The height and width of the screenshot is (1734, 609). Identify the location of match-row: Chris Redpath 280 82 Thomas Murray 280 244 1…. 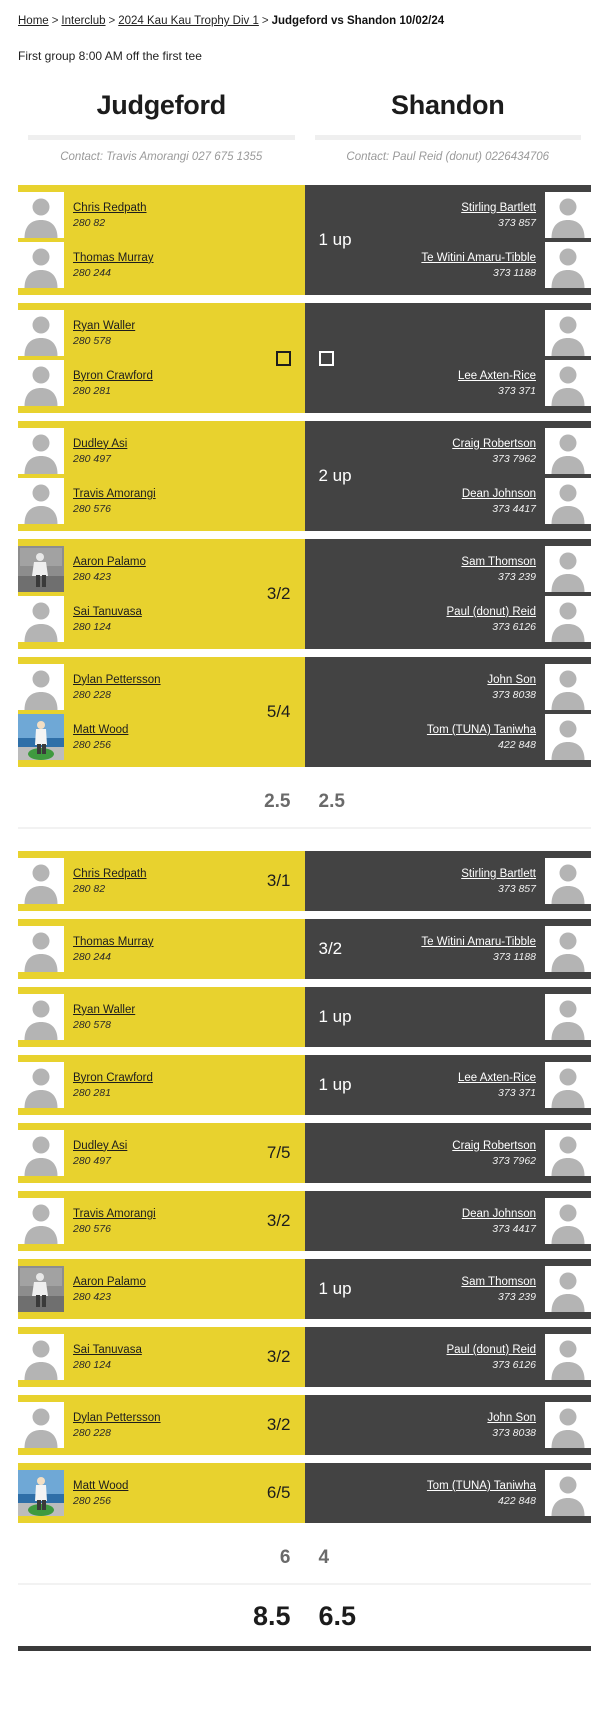
(304, 240).